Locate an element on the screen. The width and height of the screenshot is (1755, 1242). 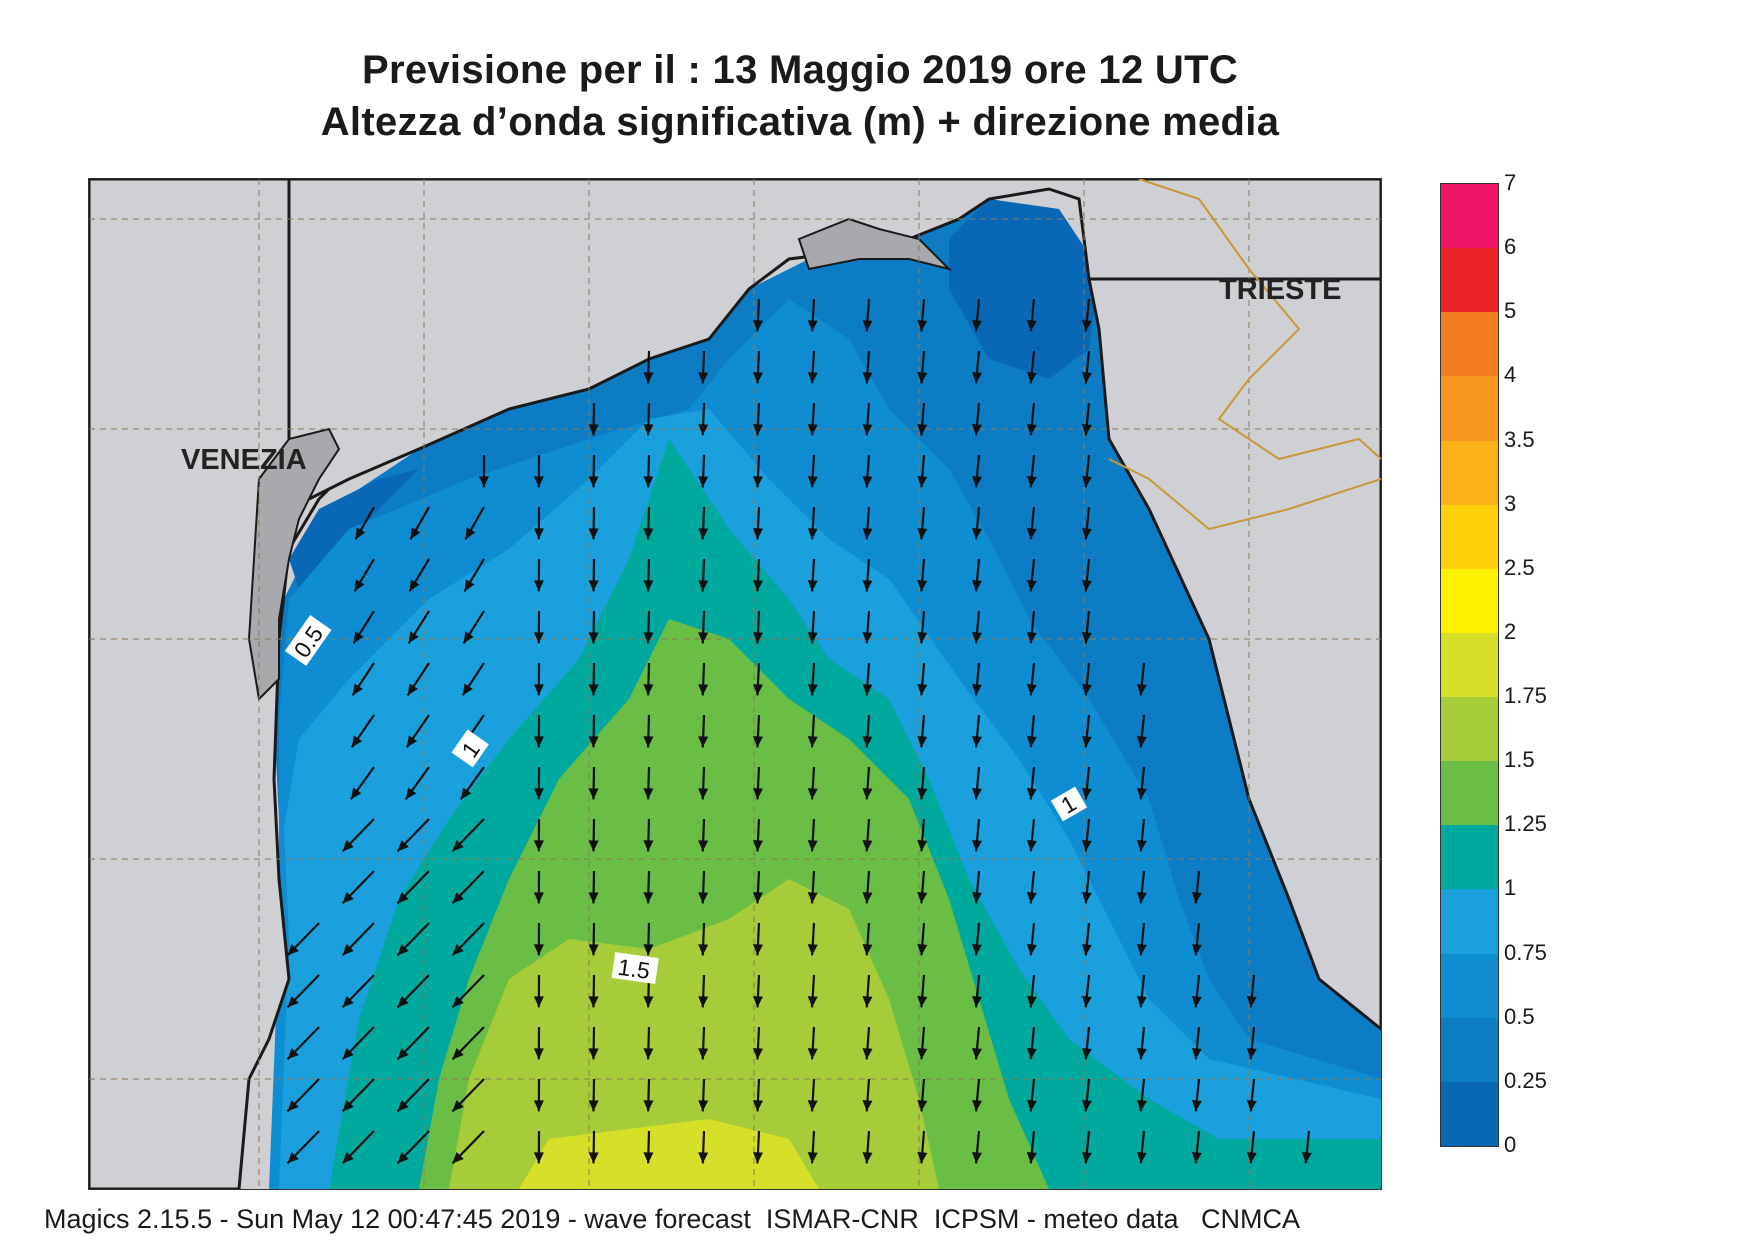
legend-label: 1.75 is located at coordinates (1525, 696).